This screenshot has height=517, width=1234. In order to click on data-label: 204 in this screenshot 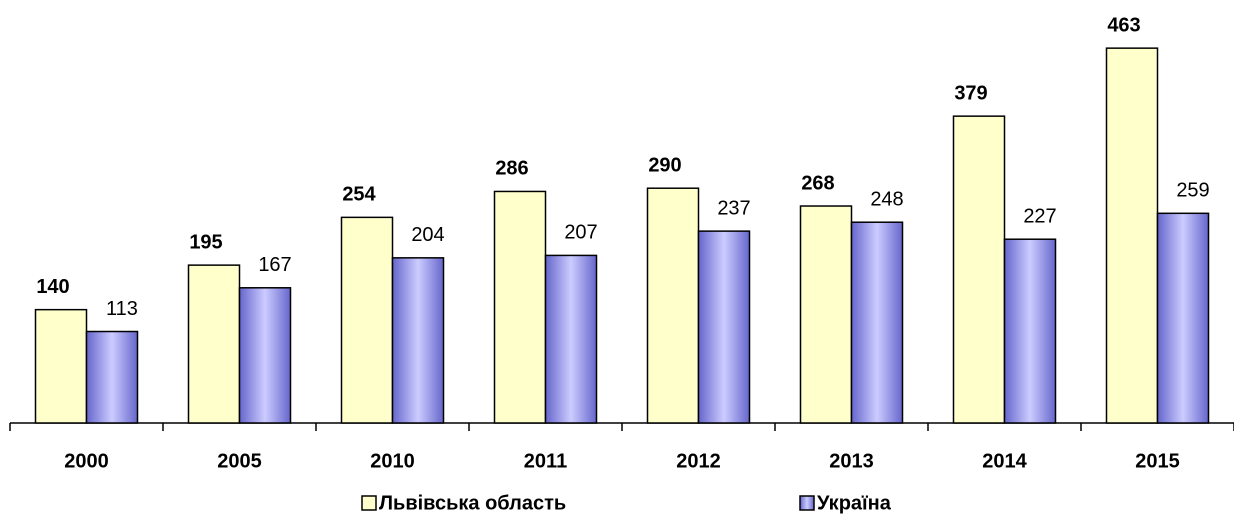, I will do `click(427, 235)`.